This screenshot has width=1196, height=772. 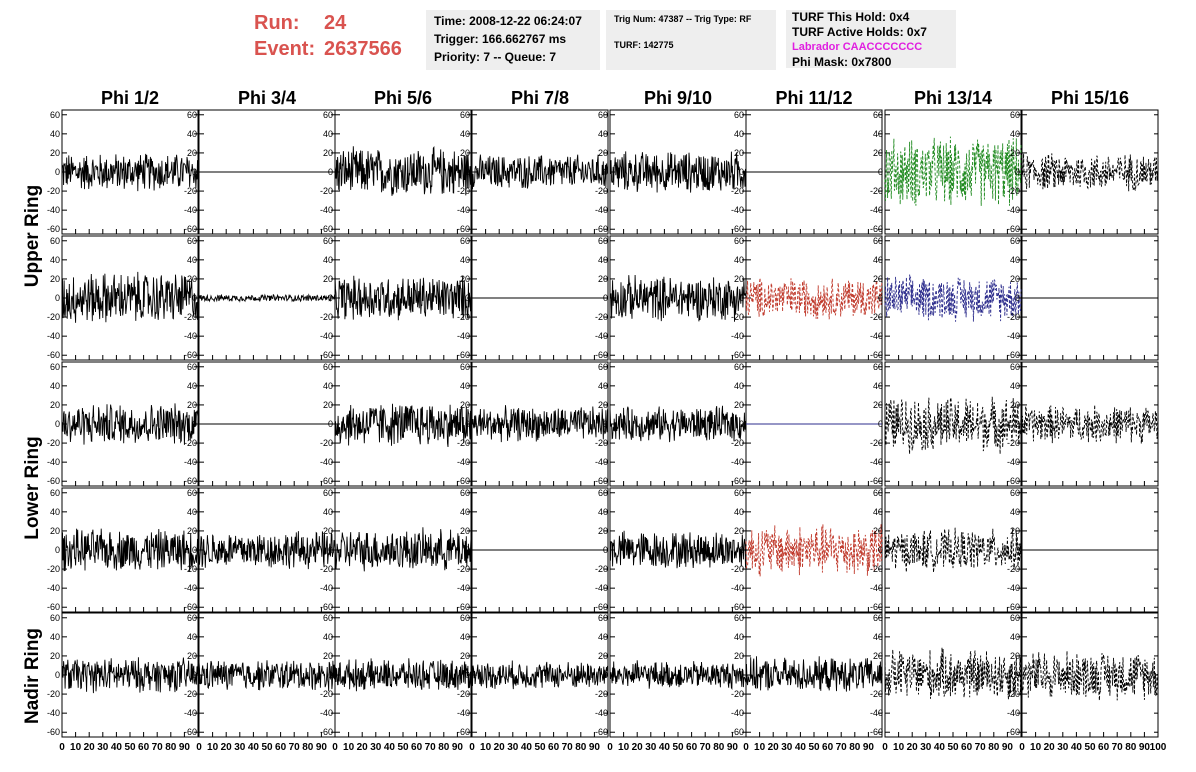 I want to click on x-tick-label: 80, so click(x=444, y=747).